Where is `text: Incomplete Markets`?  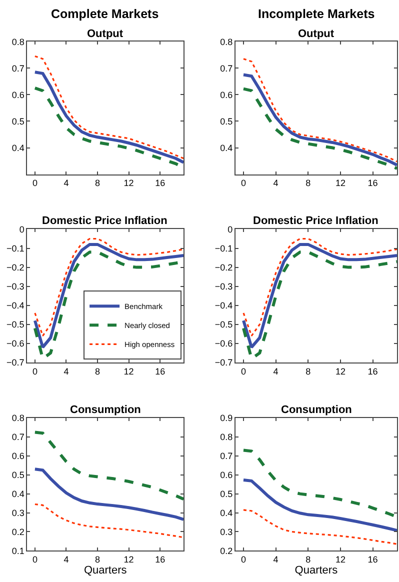
text: Incomplete Markets is located at coordinates (316, 14).